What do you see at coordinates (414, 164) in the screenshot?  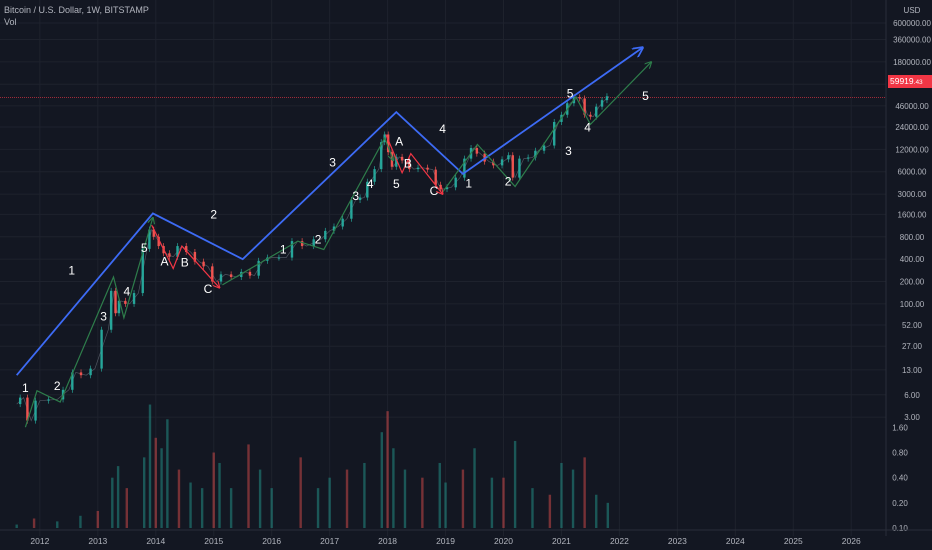 I see `wave-path-correction` at bounding box center [414, 164].